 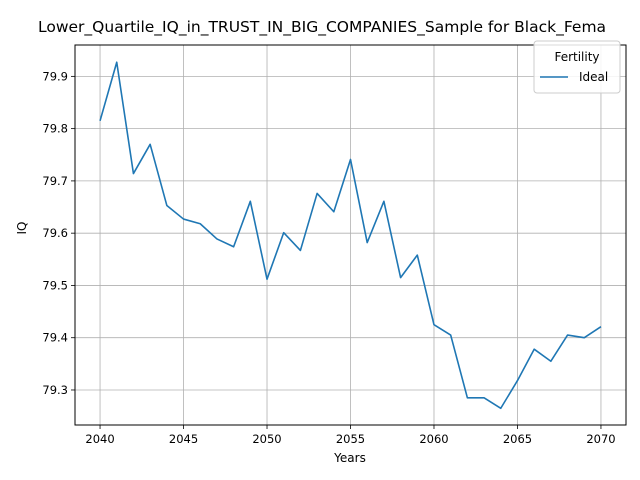 What do you see at coordinates (55, 181) in the screenshot?
I see `y-tick-label: 79.7` at bounding box center [55, 181].